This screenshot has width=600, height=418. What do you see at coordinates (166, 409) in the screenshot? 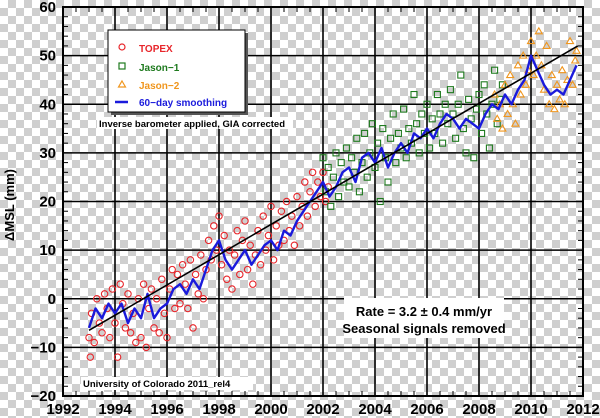
I see `x-tick-label: 1996` at bounding box center [166, 409].